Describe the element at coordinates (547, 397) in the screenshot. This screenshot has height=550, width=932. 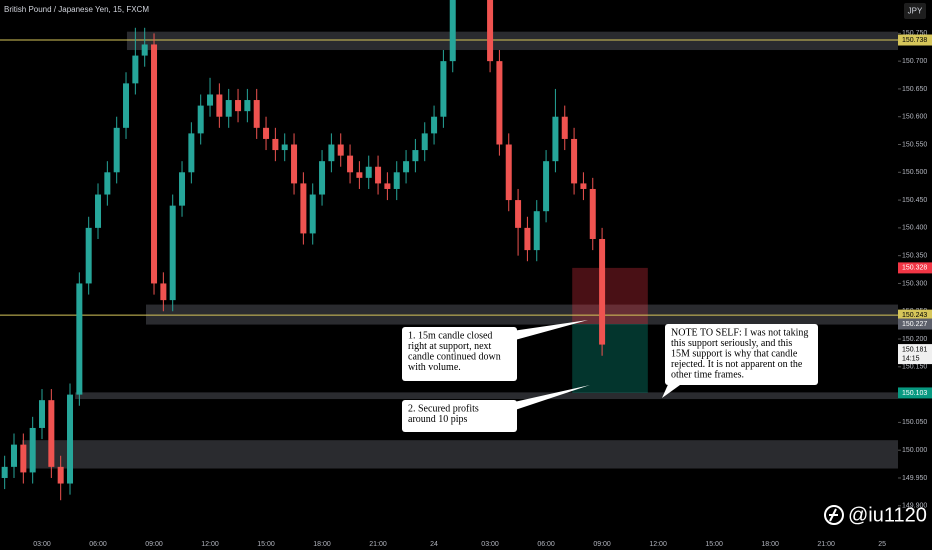
I see `callout-pointer` at that location.